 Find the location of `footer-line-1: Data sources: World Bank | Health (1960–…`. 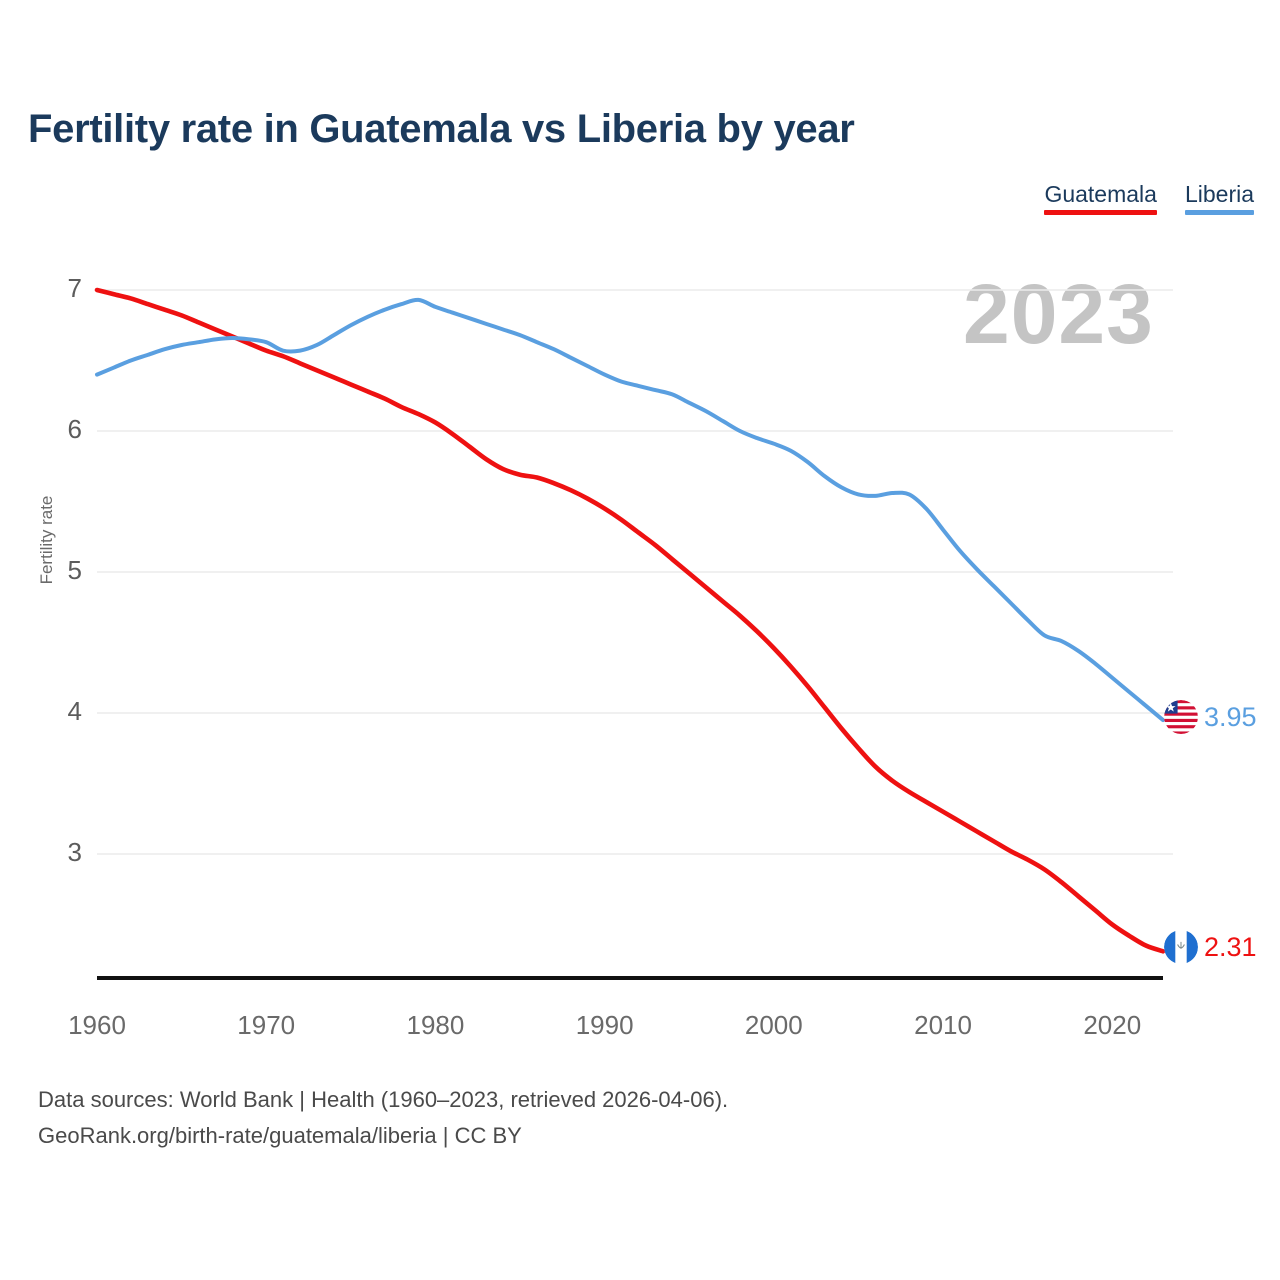

footer-line-1: Data sources: World Bank | Health (1960–… is located at coordinates (383, 1099).